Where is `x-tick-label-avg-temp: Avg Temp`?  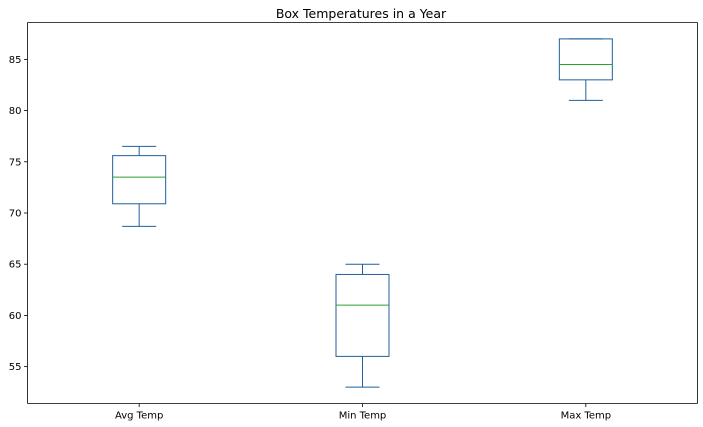
x-tick-label-avg-temp: Avg Temp is located at coordinates (139, 416).